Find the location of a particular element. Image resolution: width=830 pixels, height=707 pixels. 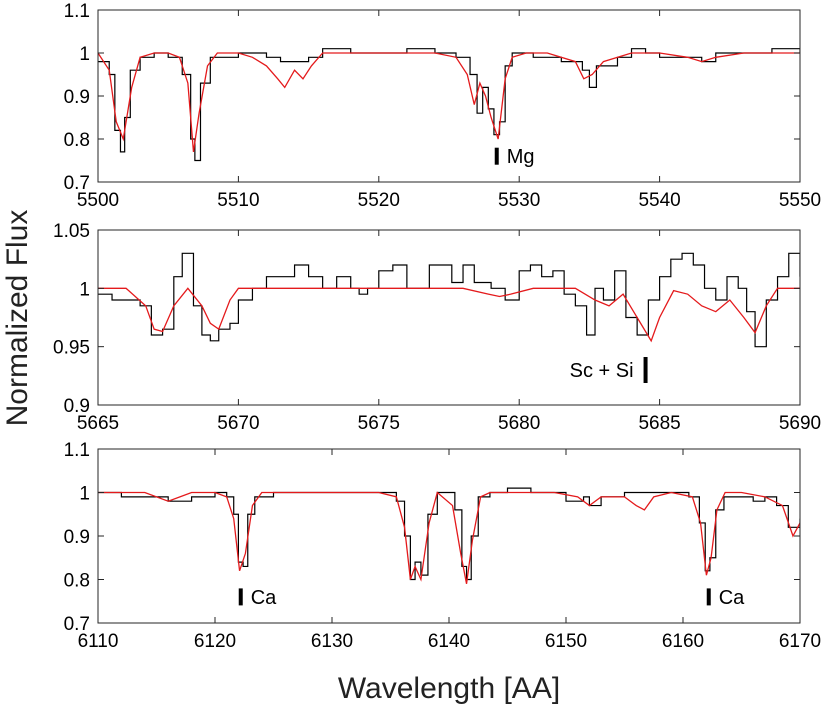

x-tick-label: 5540 is located at coordinates (659, 200).